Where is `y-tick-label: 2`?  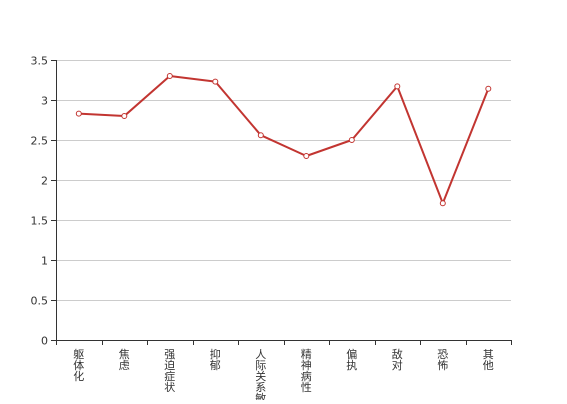 y-tick-label: 2 is located at coordinates (44, 181).